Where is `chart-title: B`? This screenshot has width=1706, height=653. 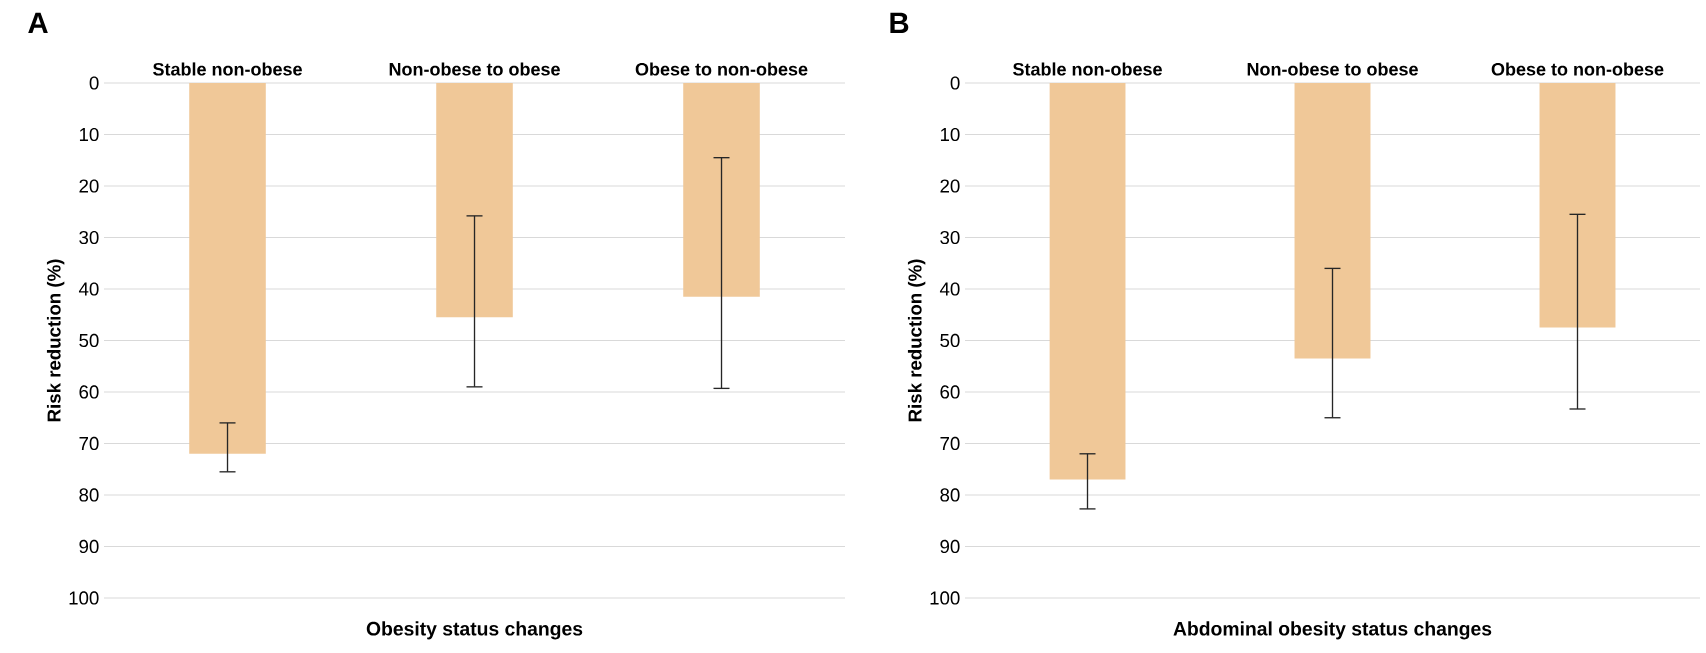 chart-title: B is located at coordinates (899, 22).